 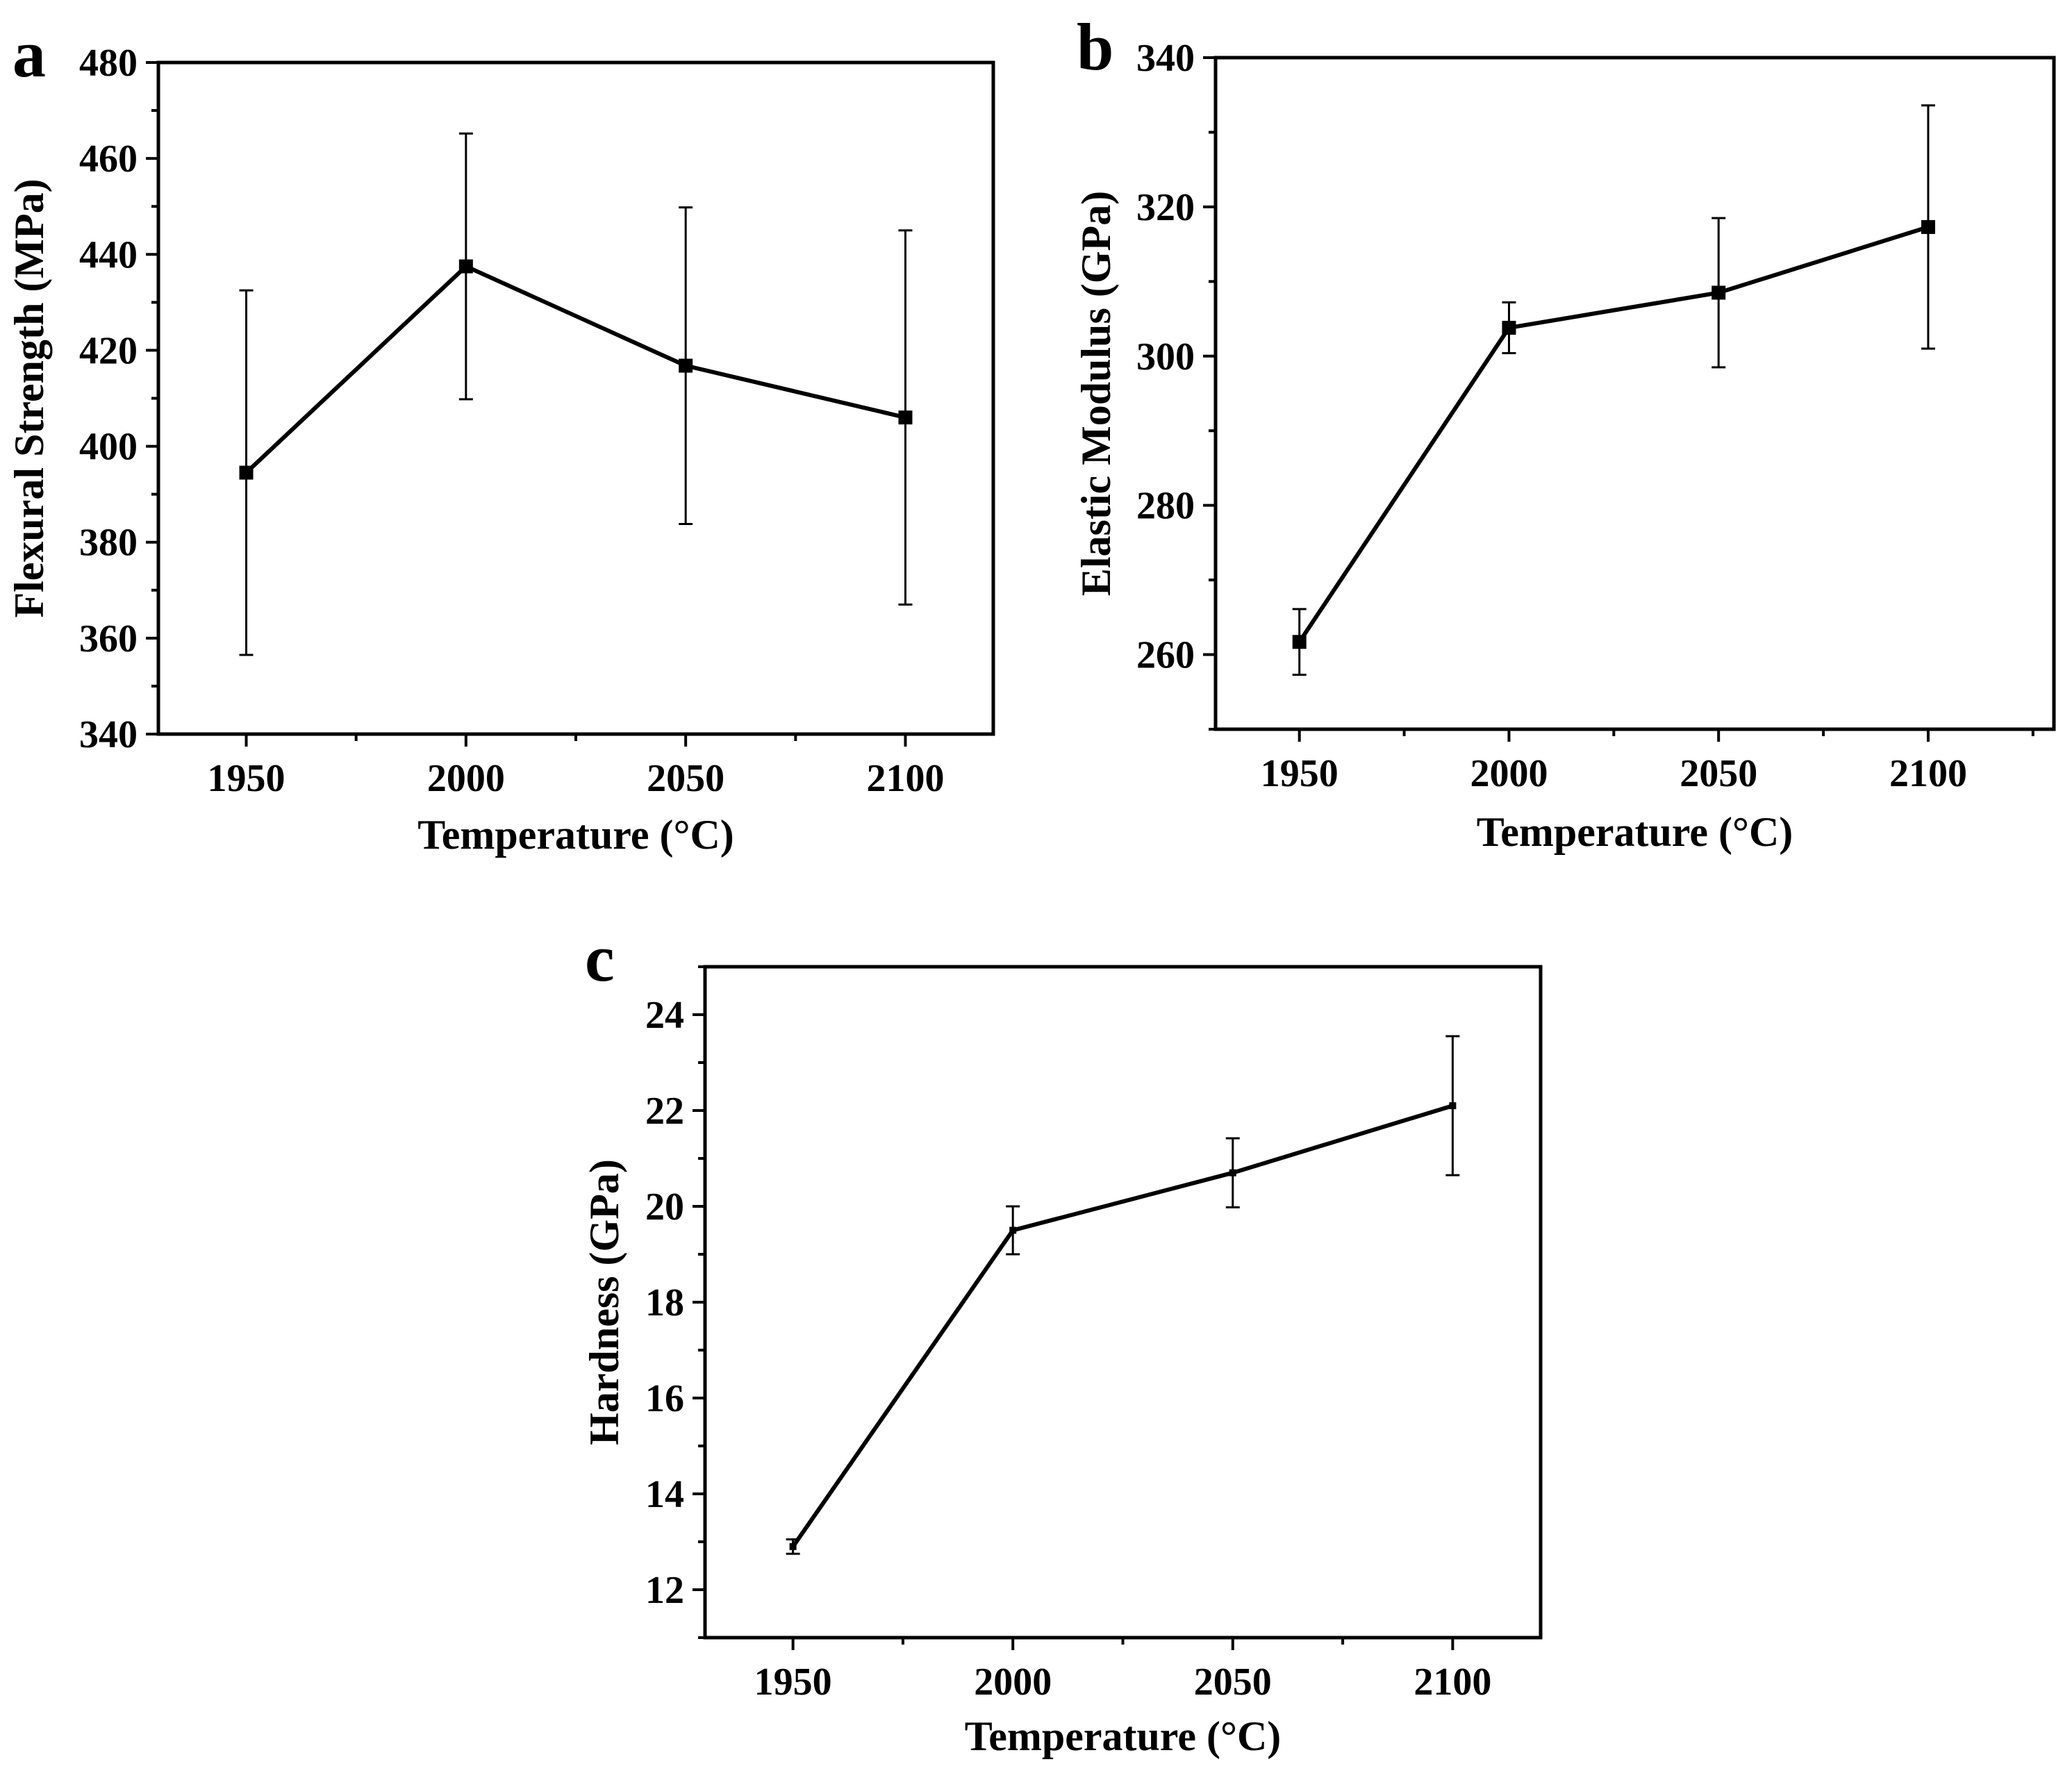 I want to click on y-axis-title: Elastic Modulus (GPa), so click(x=1096, y=393).